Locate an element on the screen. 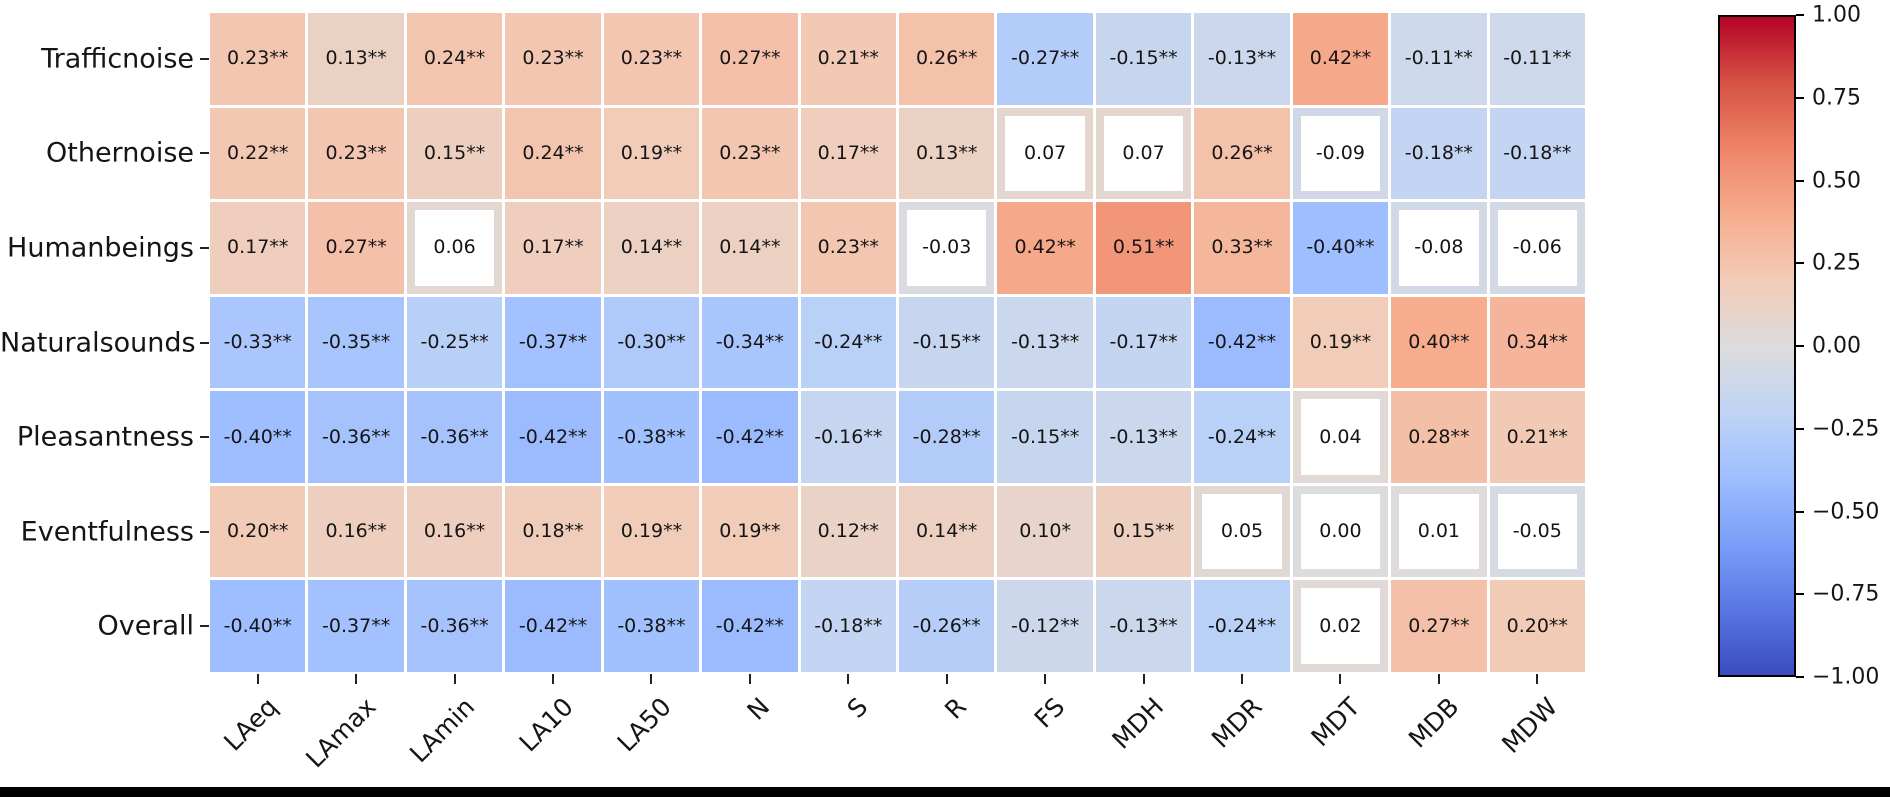  cell-value: 0.26** is located at coordinates (947, 58).